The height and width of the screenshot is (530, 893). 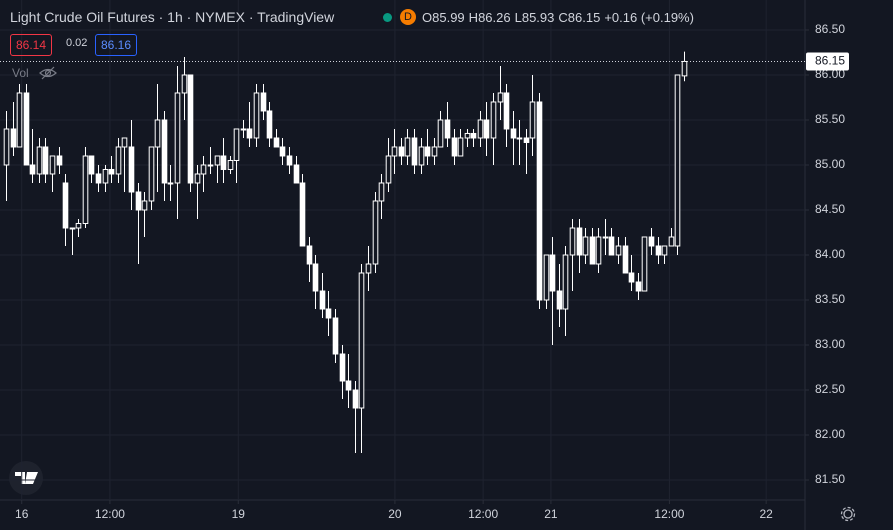 What do you see at coordinates (558, 17) in the screenshot?
I see `ohlc-legend: O85.99 H86.26 L85.93 C86.15 +0.16 (+0.19%)` at bounding box center [558, 17].